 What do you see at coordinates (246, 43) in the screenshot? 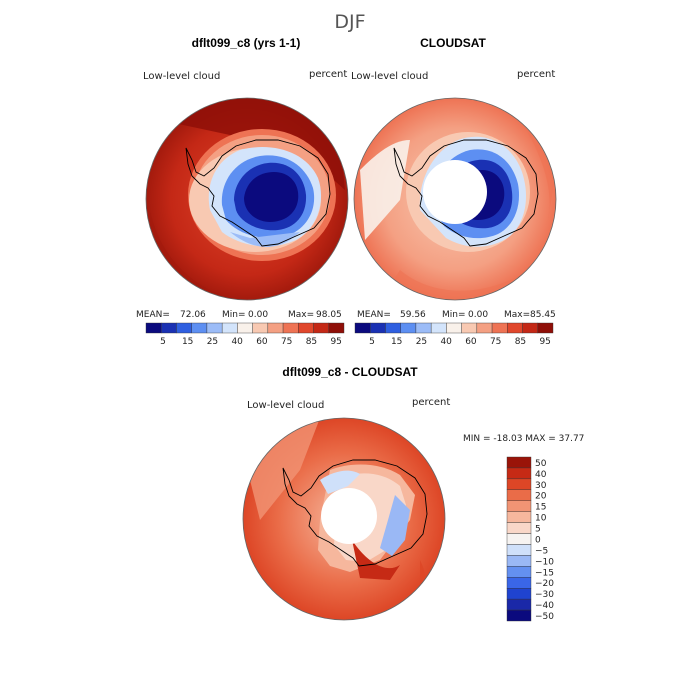
I see `panel-model-title: dflt099_c8 (yrs 1-1)` at bounding box center [246, 43].